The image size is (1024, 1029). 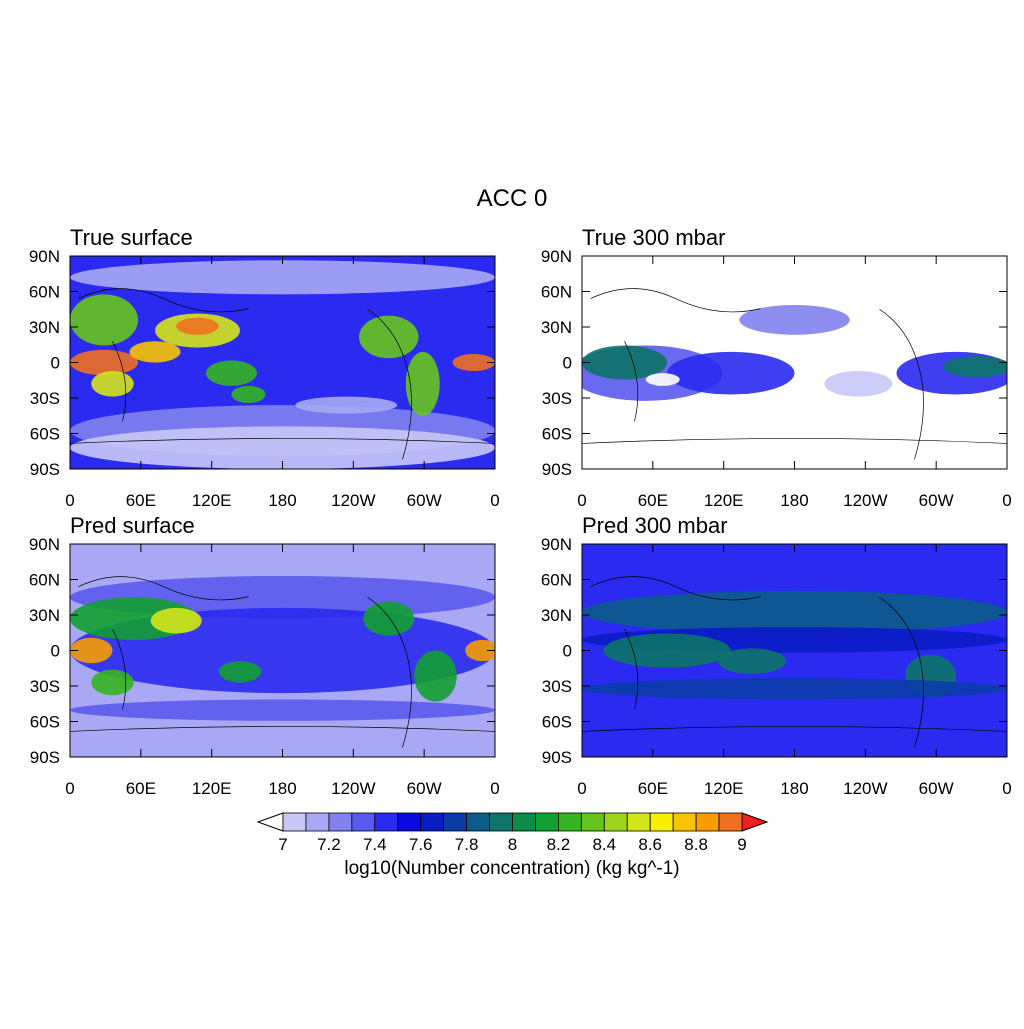 I want to click on colorbar-tick-label: 7.6, so click(x=421, y=844).